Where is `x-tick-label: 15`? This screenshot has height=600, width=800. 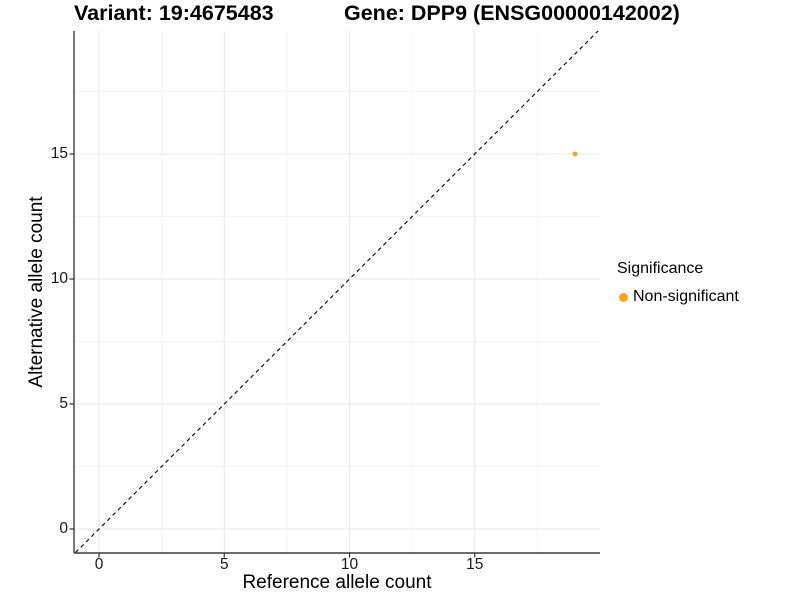 x-tick-label: 15 is located at coordinates (475, 564).